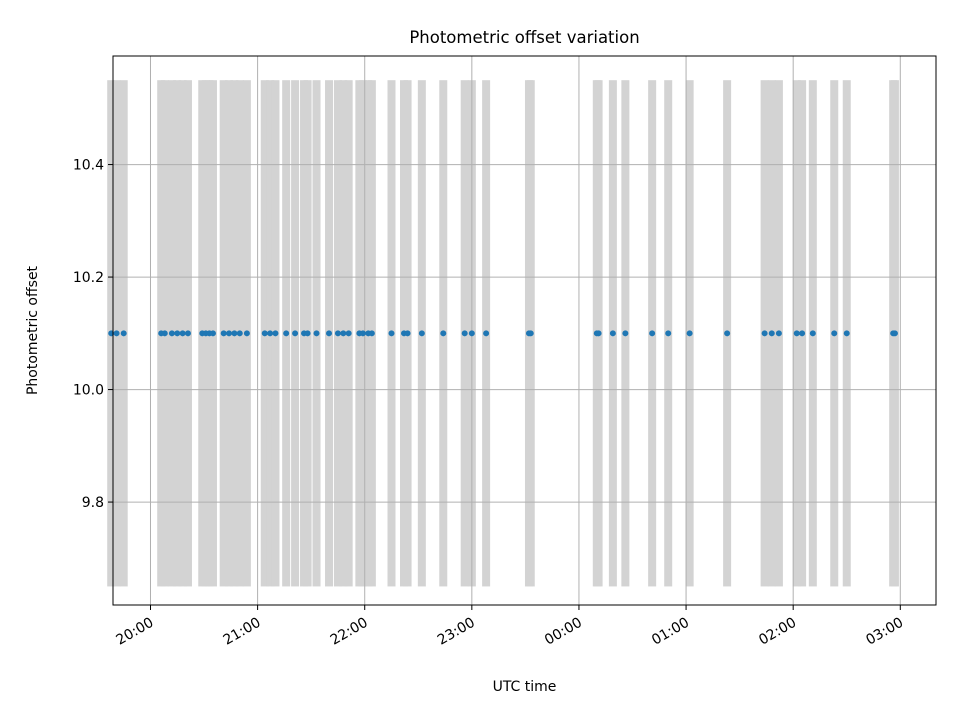 The width and height of the screenshot is (960, 720). I want to click on y-tick-label: 10.4, so click(88, 166).